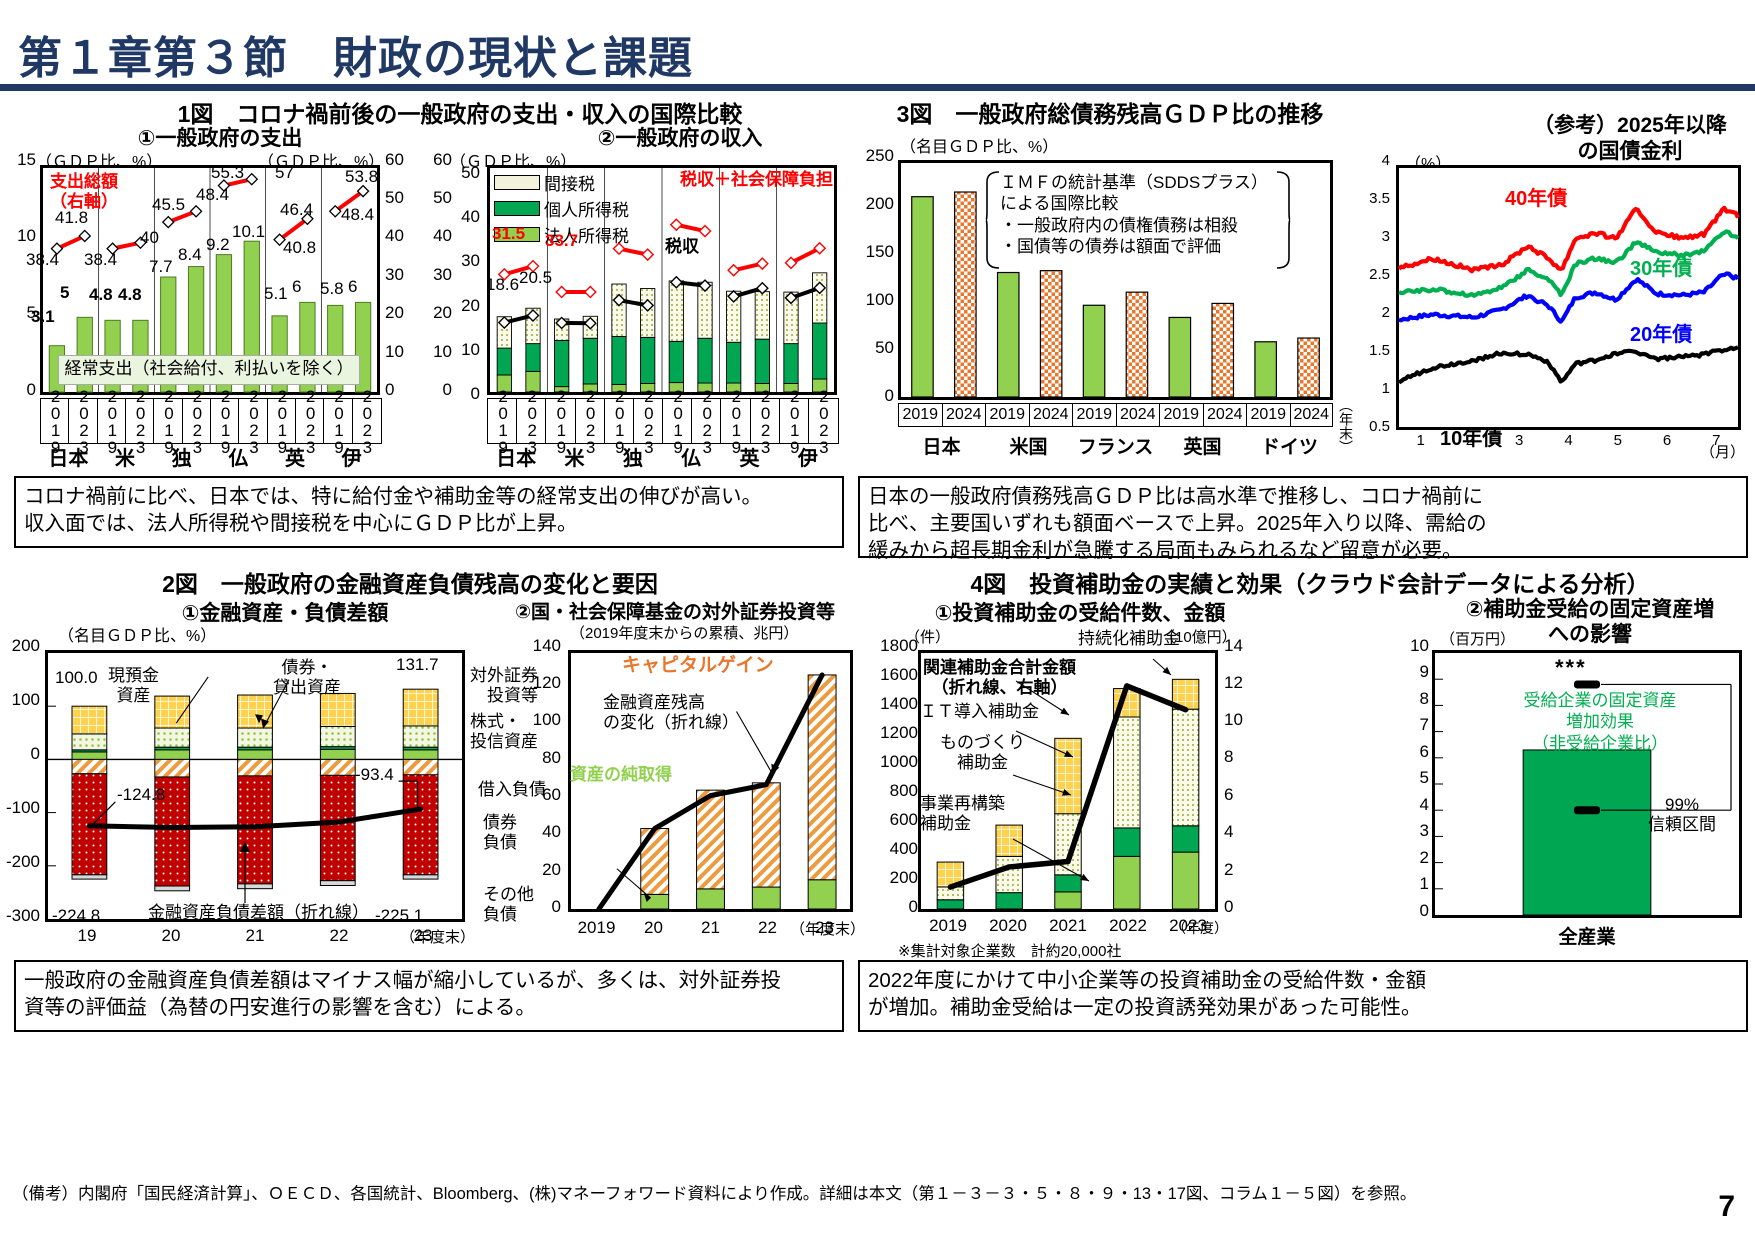 The image size is (1755, 1241). What do you see at coordinates (546, 776) in the screenshot?
I see `fig2-p2-yaxis: 140 120 100 80 60 40 20 0` at bounding box center [546, 776].